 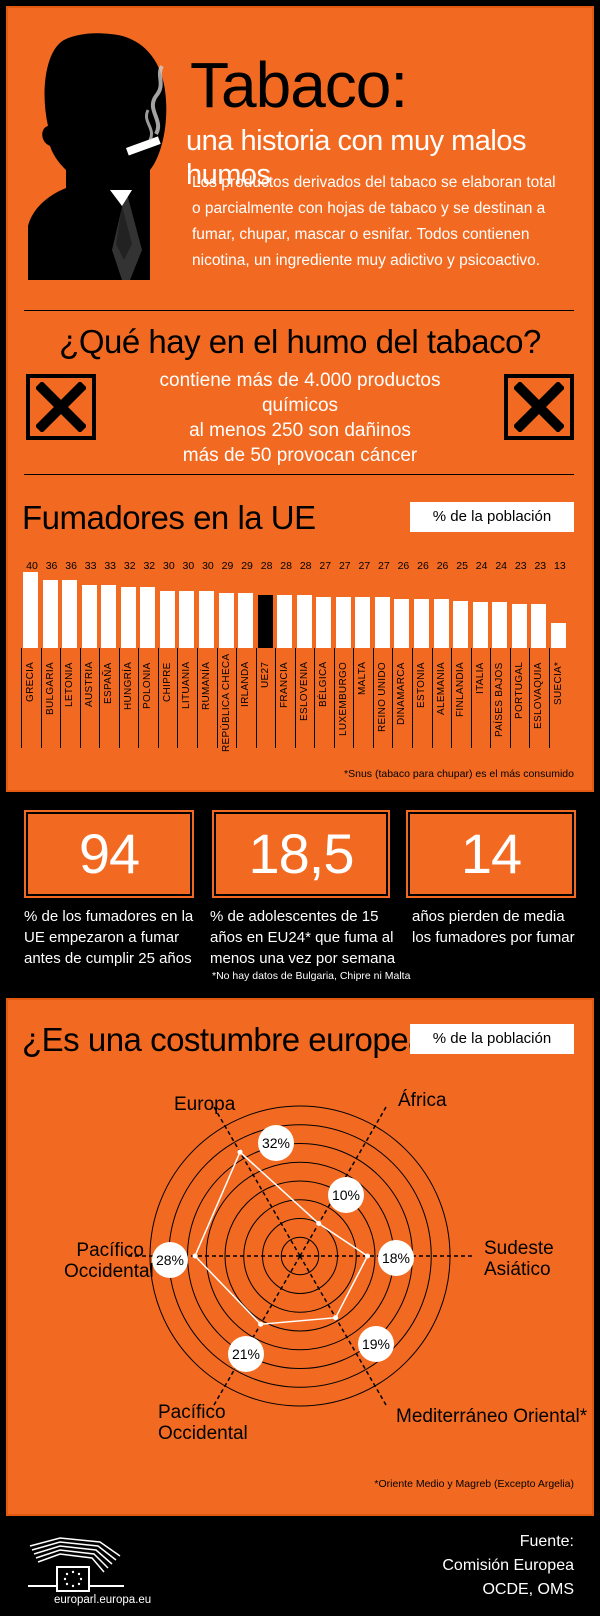 What do you see at coordinates (169, 517) in the screenshot?
I see `smokers-title: Fumadores en la UE` at bounding box center [169, 517].